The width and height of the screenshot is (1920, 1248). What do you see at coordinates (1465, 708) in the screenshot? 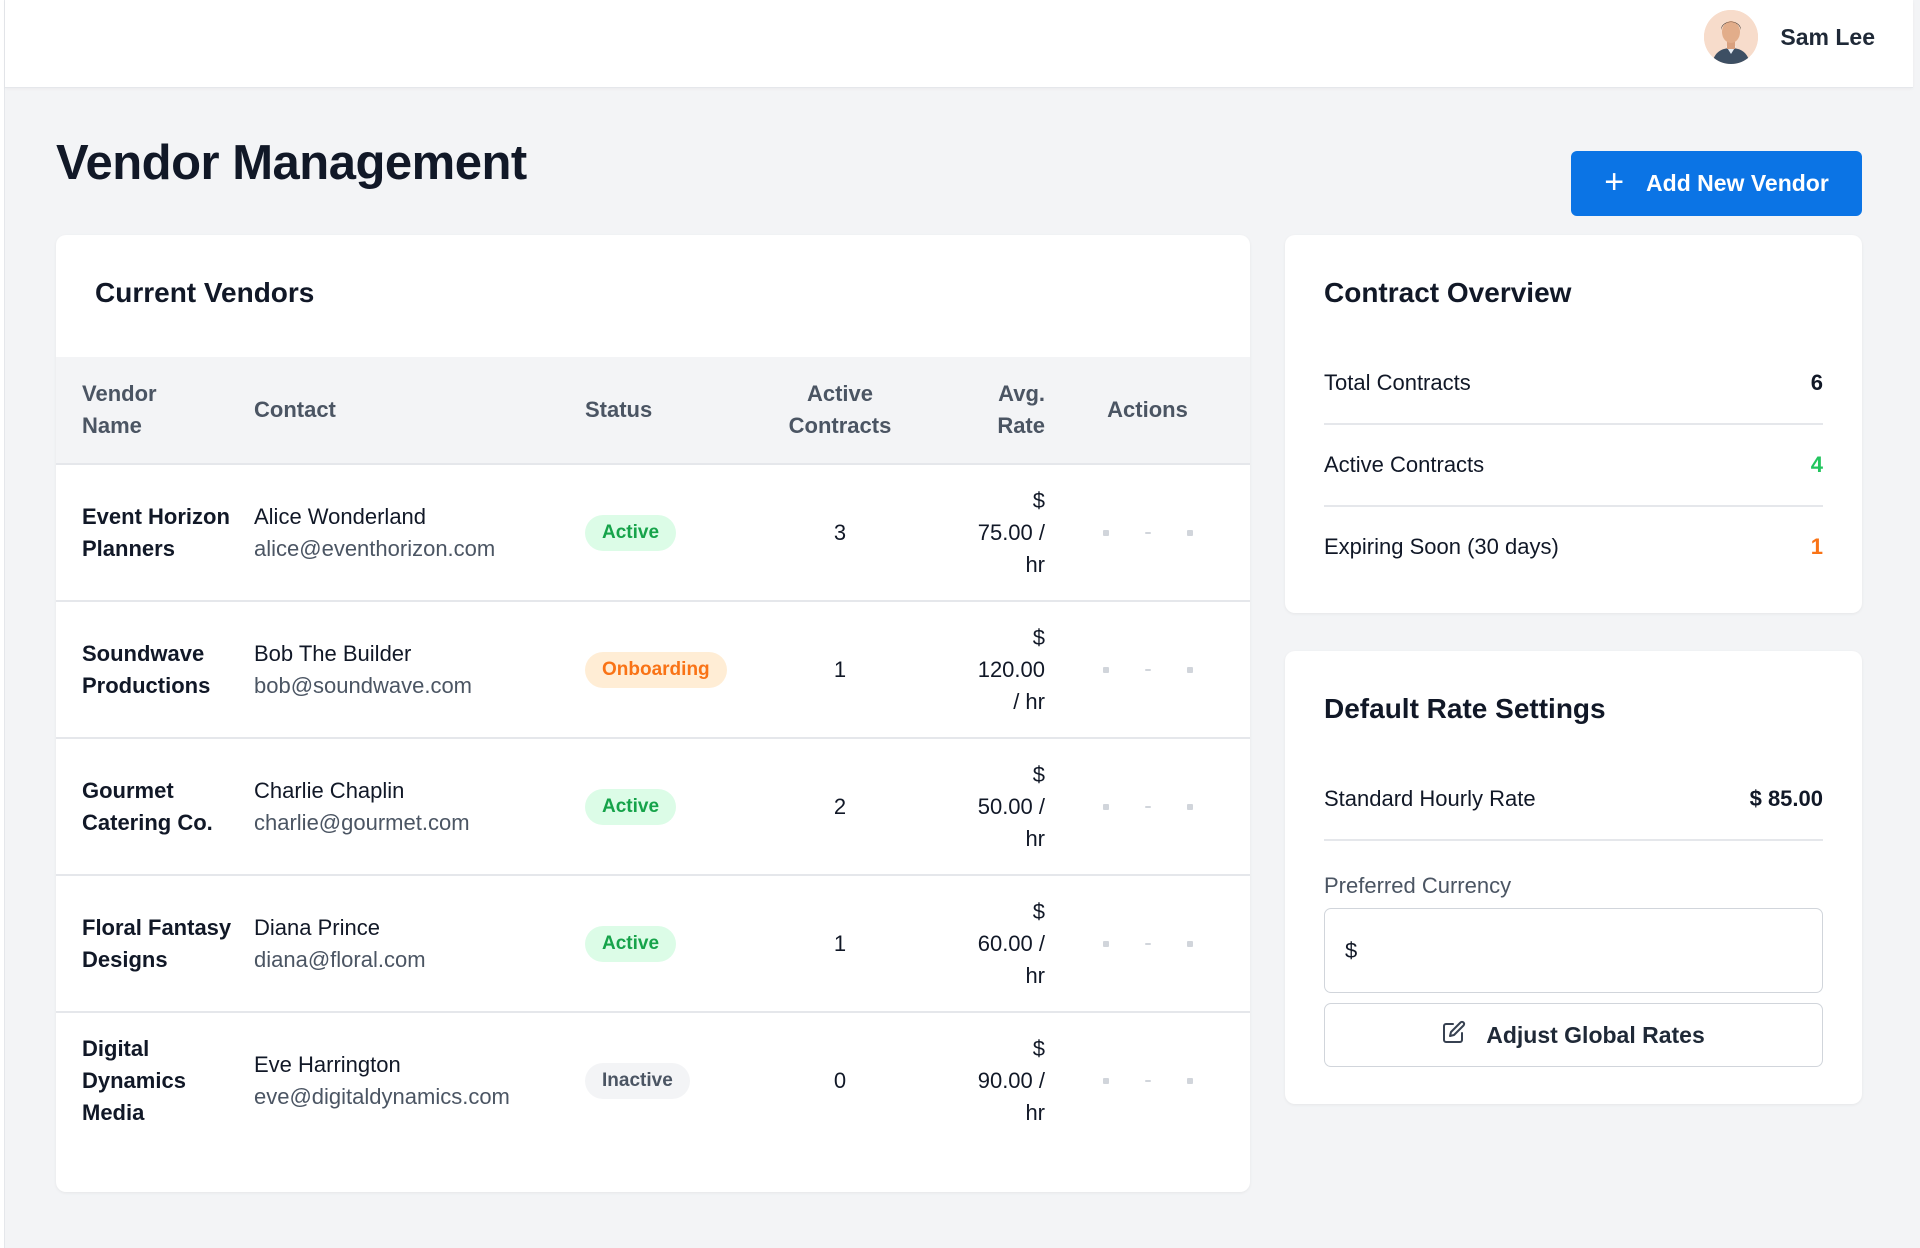
I see `default-rate-settings-title: Default Rate Settings` at bounding box center [1465, 708].